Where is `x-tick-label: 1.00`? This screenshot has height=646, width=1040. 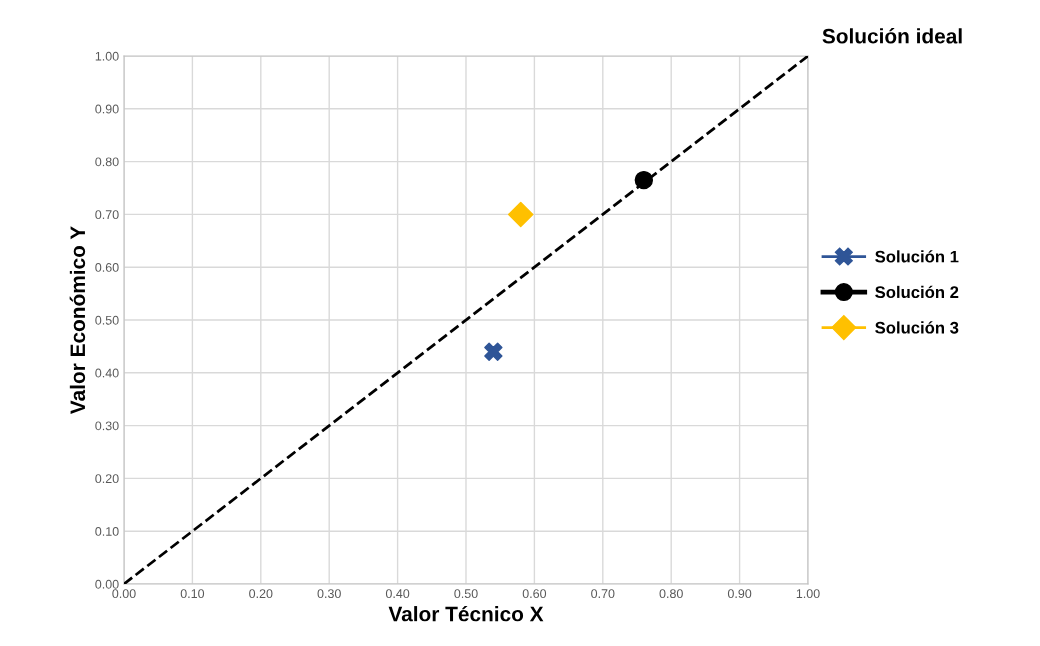
x-tick-label: 1.00 is located at coordinates (808, 594).